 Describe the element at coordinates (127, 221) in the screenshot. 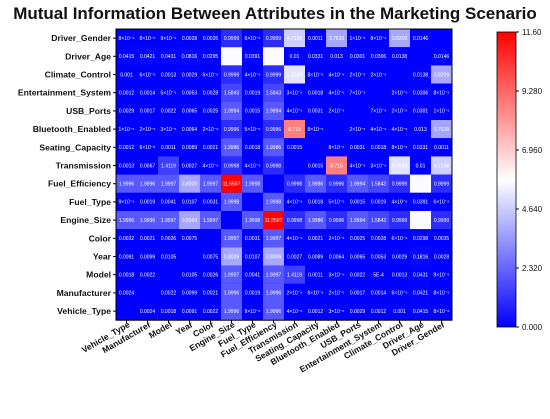

I see `cell-value-label: 1.9996` at that location.